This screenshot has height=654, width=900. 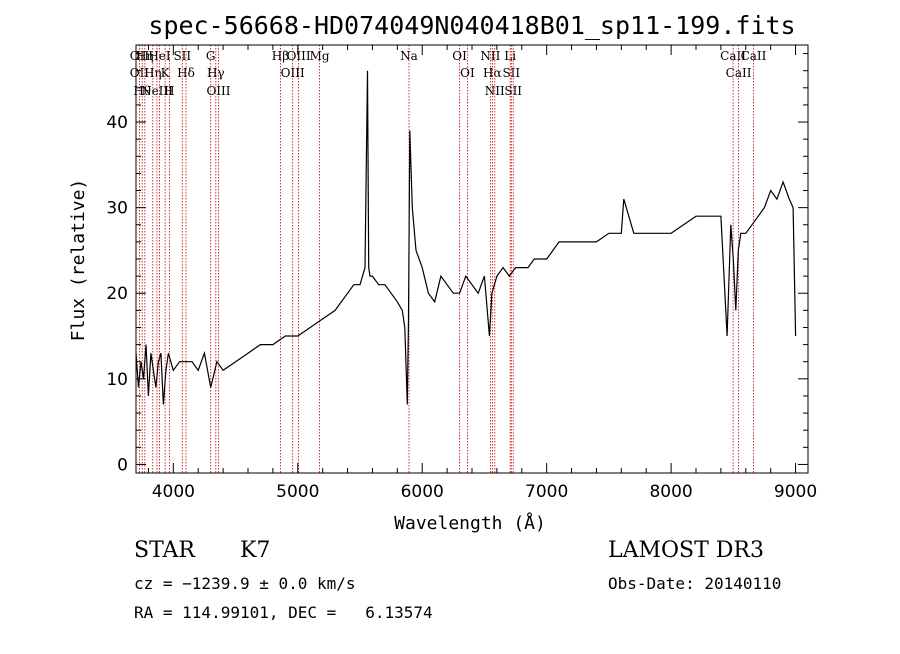 I want to click on x-tick-label: 6000, so click(x=422, y=492).